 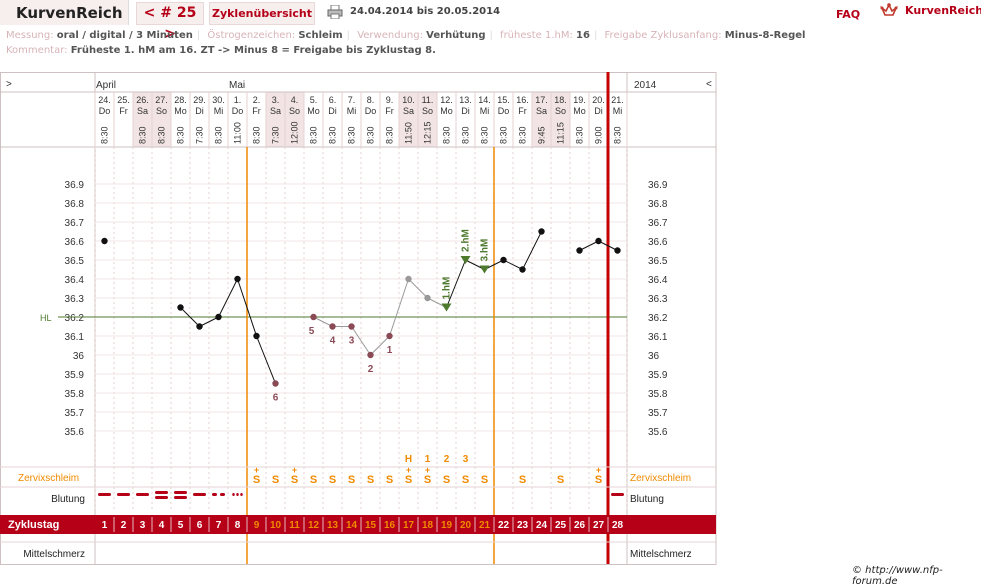 I want to click on day-weekday: Di, so click(x=199, y=111).